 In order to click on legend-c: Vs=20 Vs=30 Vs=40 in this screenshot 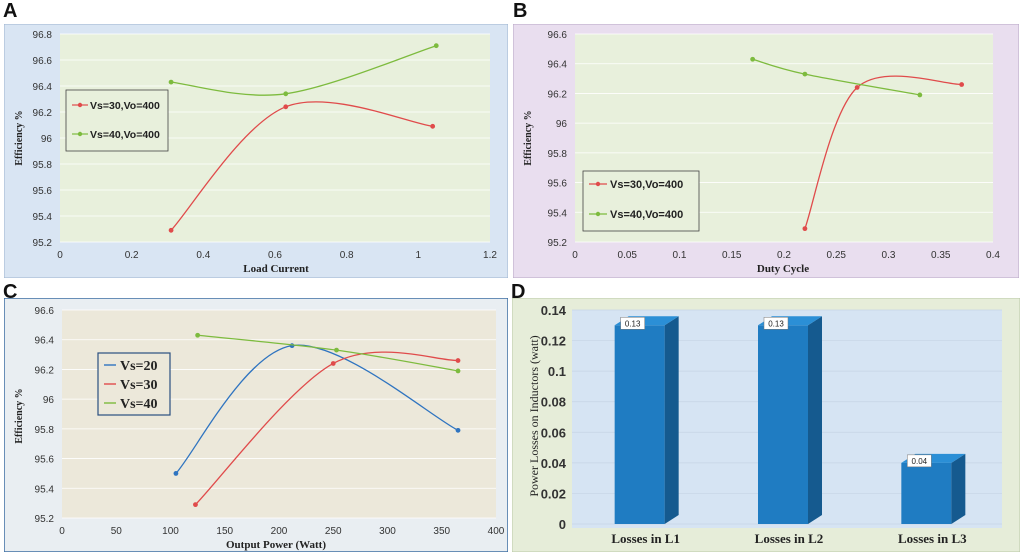, I will do `click(134, 384)`.